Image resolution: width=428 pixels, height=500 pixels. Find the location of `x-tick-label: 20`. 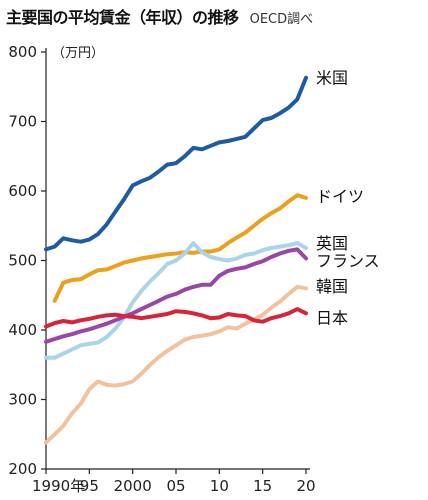

x-tick-label: 20 is located at coordinates (305, 486).